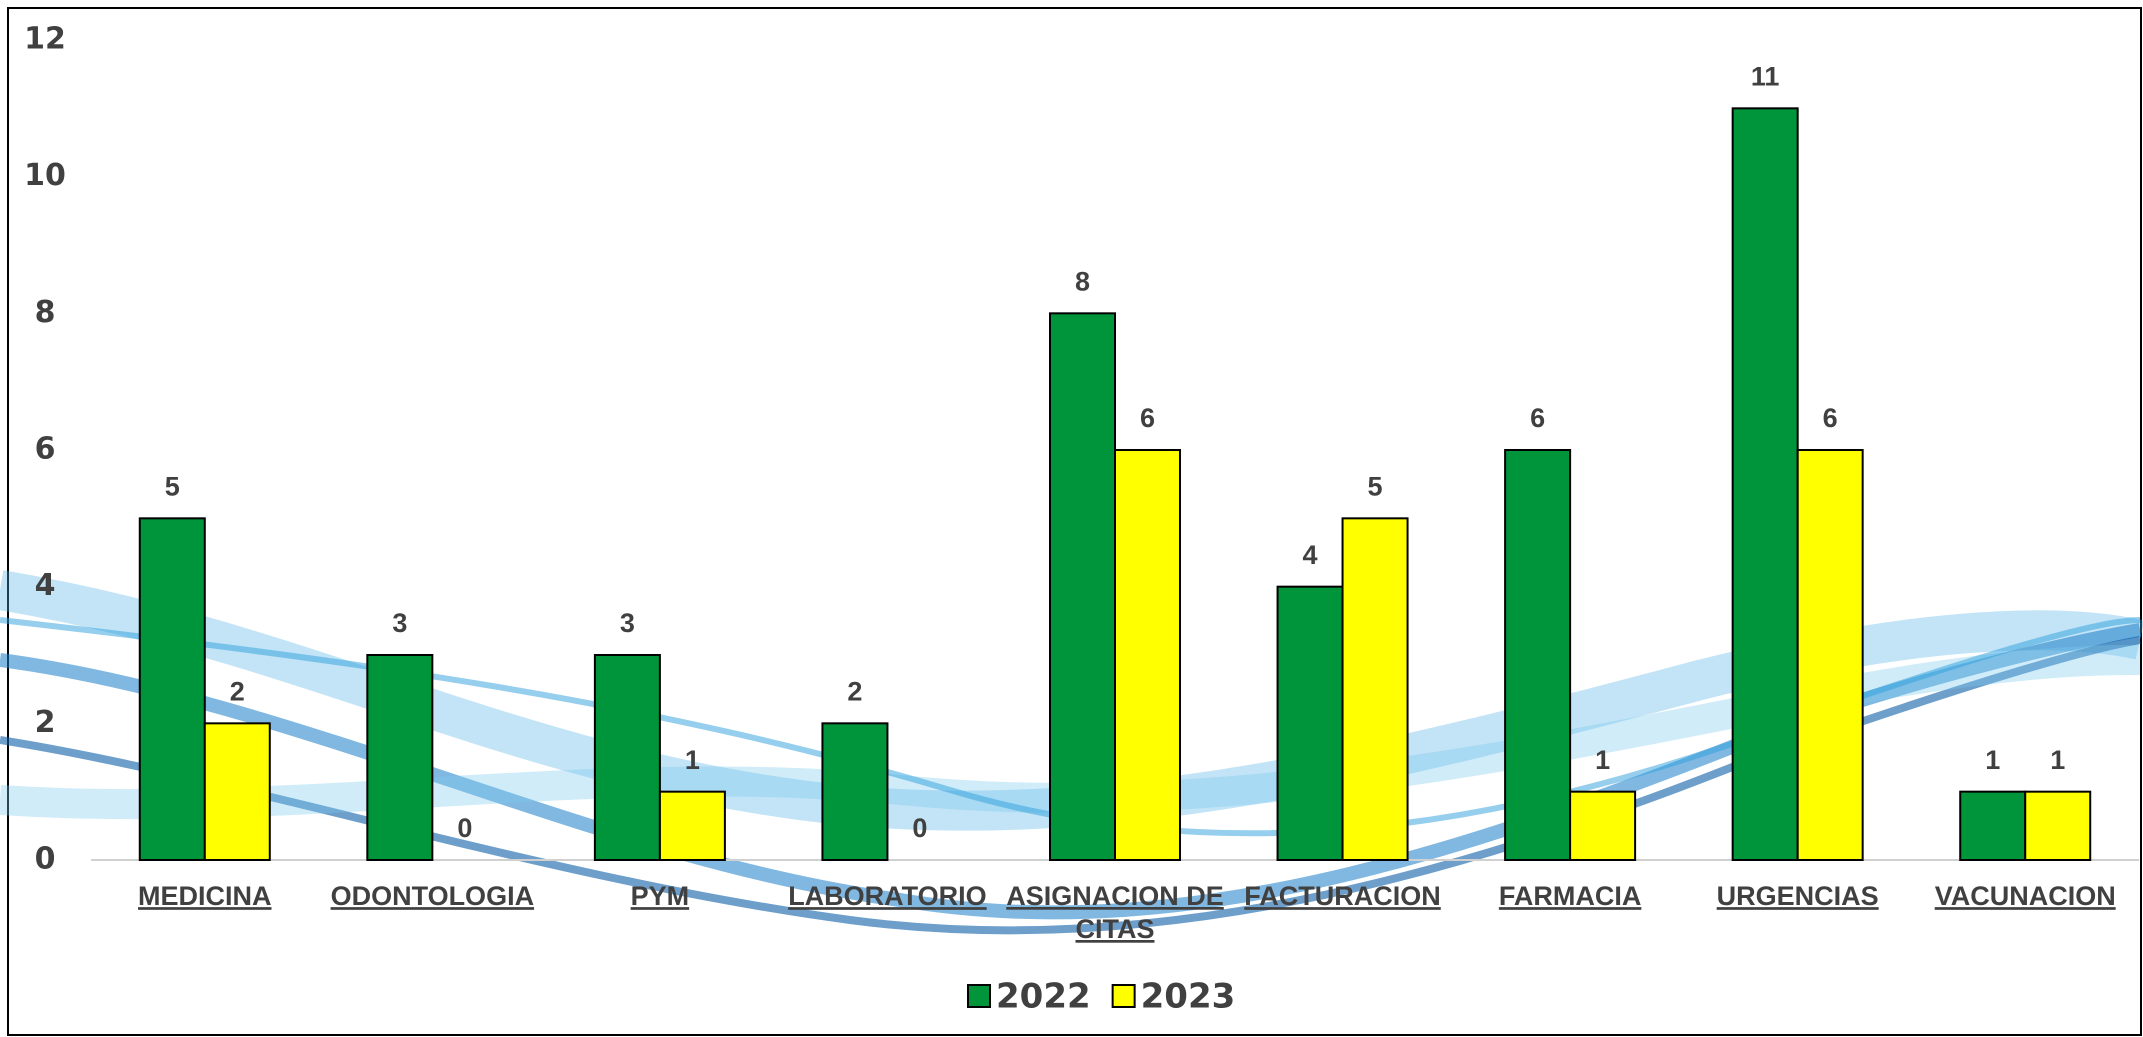 The height and width of the screenshot is (1037, 2143). Describe the element at coordinates (1570, 896) in the screenshot. I see `x-tick-label: FARMACIA` at that location.